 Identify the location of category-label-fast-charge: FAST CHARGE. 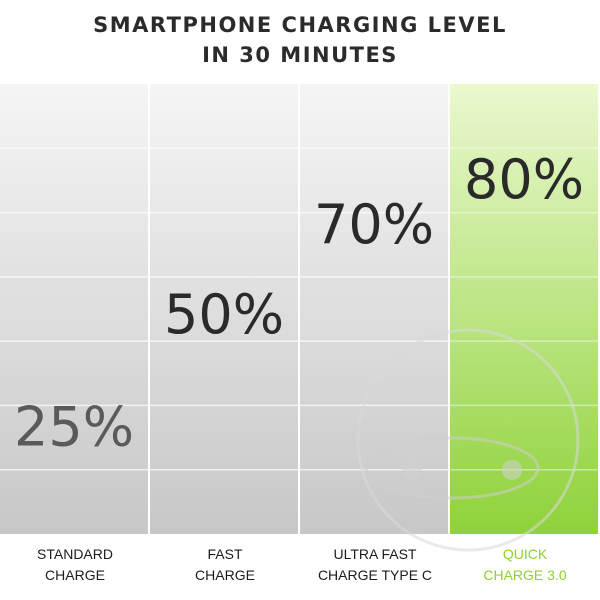
(225, 564).